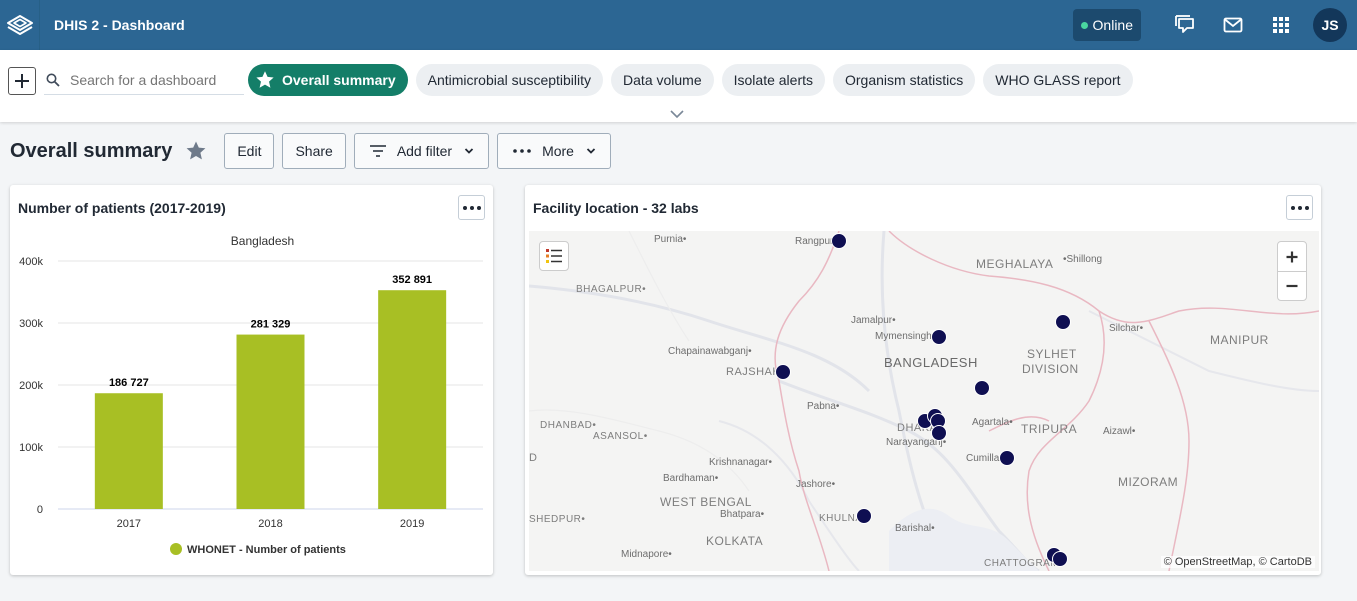 The height and width of the screenshot is (601, 1357). Describe the element at coordinates (773, 80) in the screenshot. I see `chip-isolate-alerts: Isolate alerts` at that location.